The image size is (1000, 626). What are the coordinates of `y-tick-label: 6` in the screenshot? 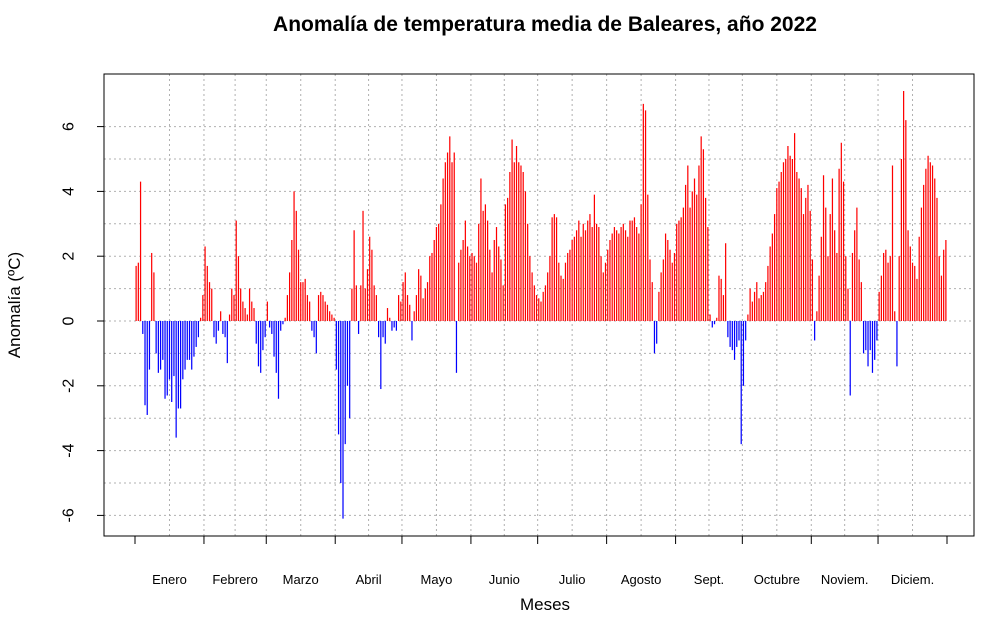 It's located at (69, 126).